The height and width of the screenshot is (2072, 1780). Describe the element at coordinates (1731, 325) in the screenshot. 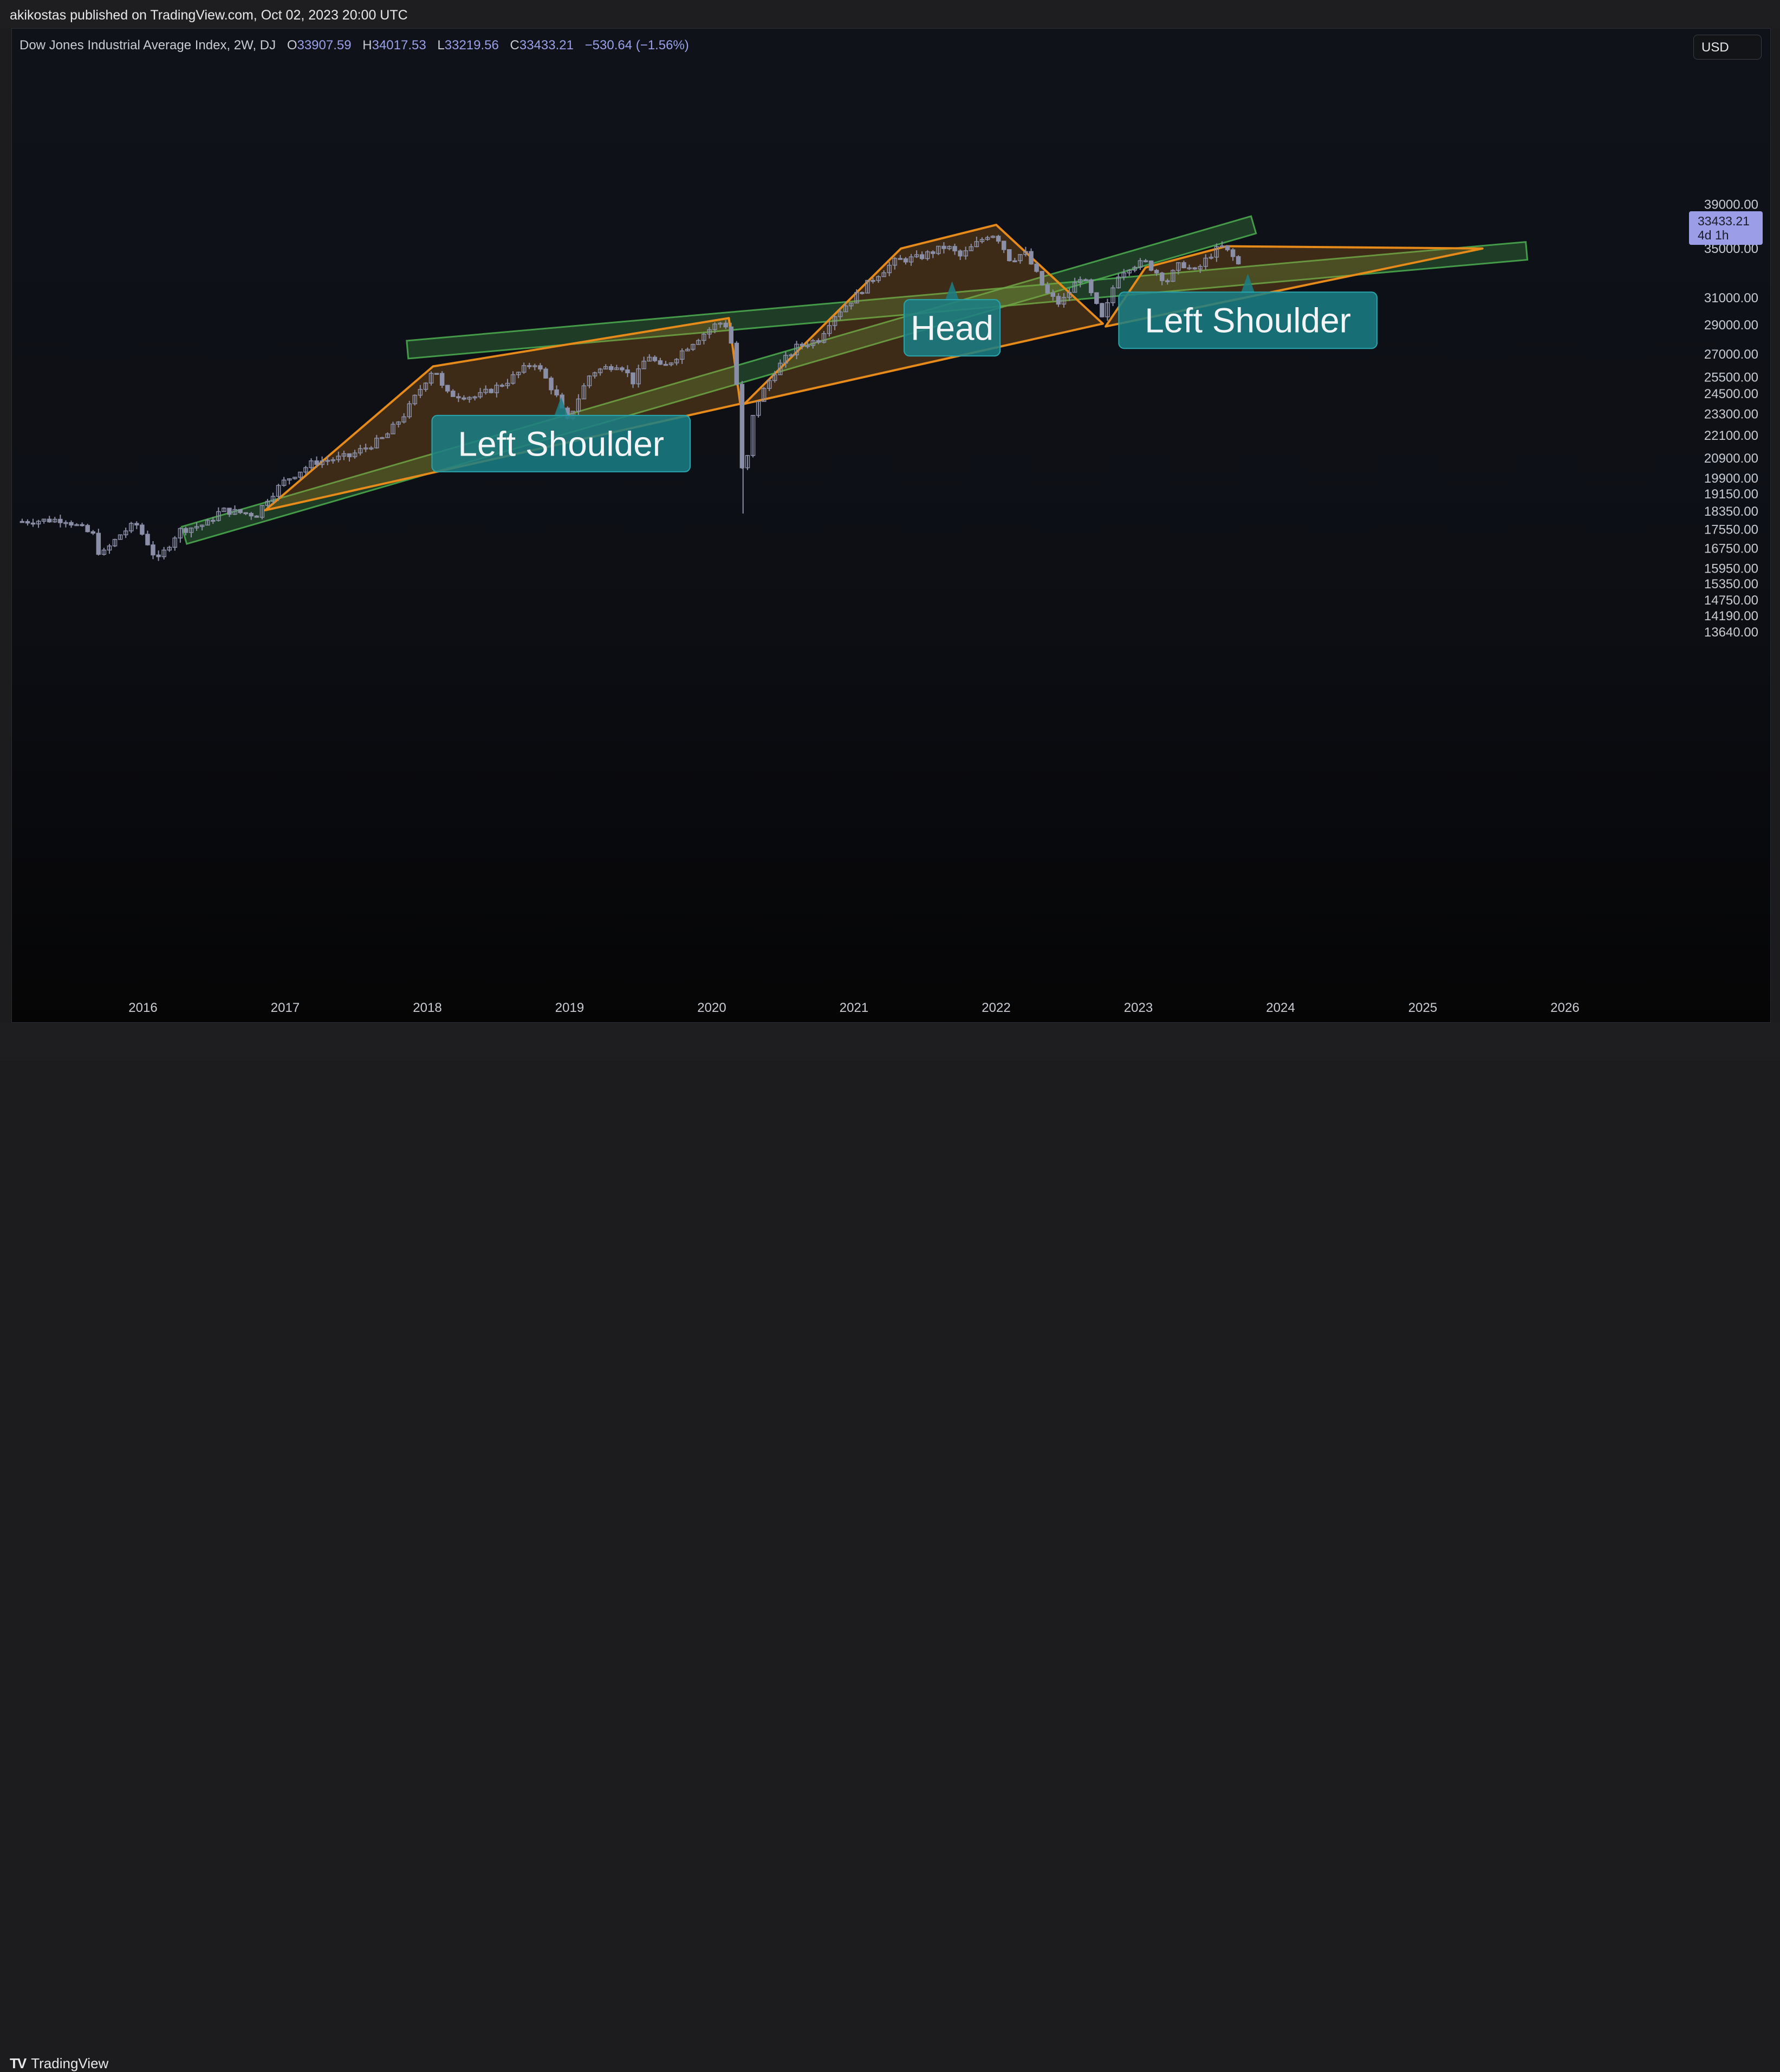

I see `y-tick-label: 29000.00` at that location.